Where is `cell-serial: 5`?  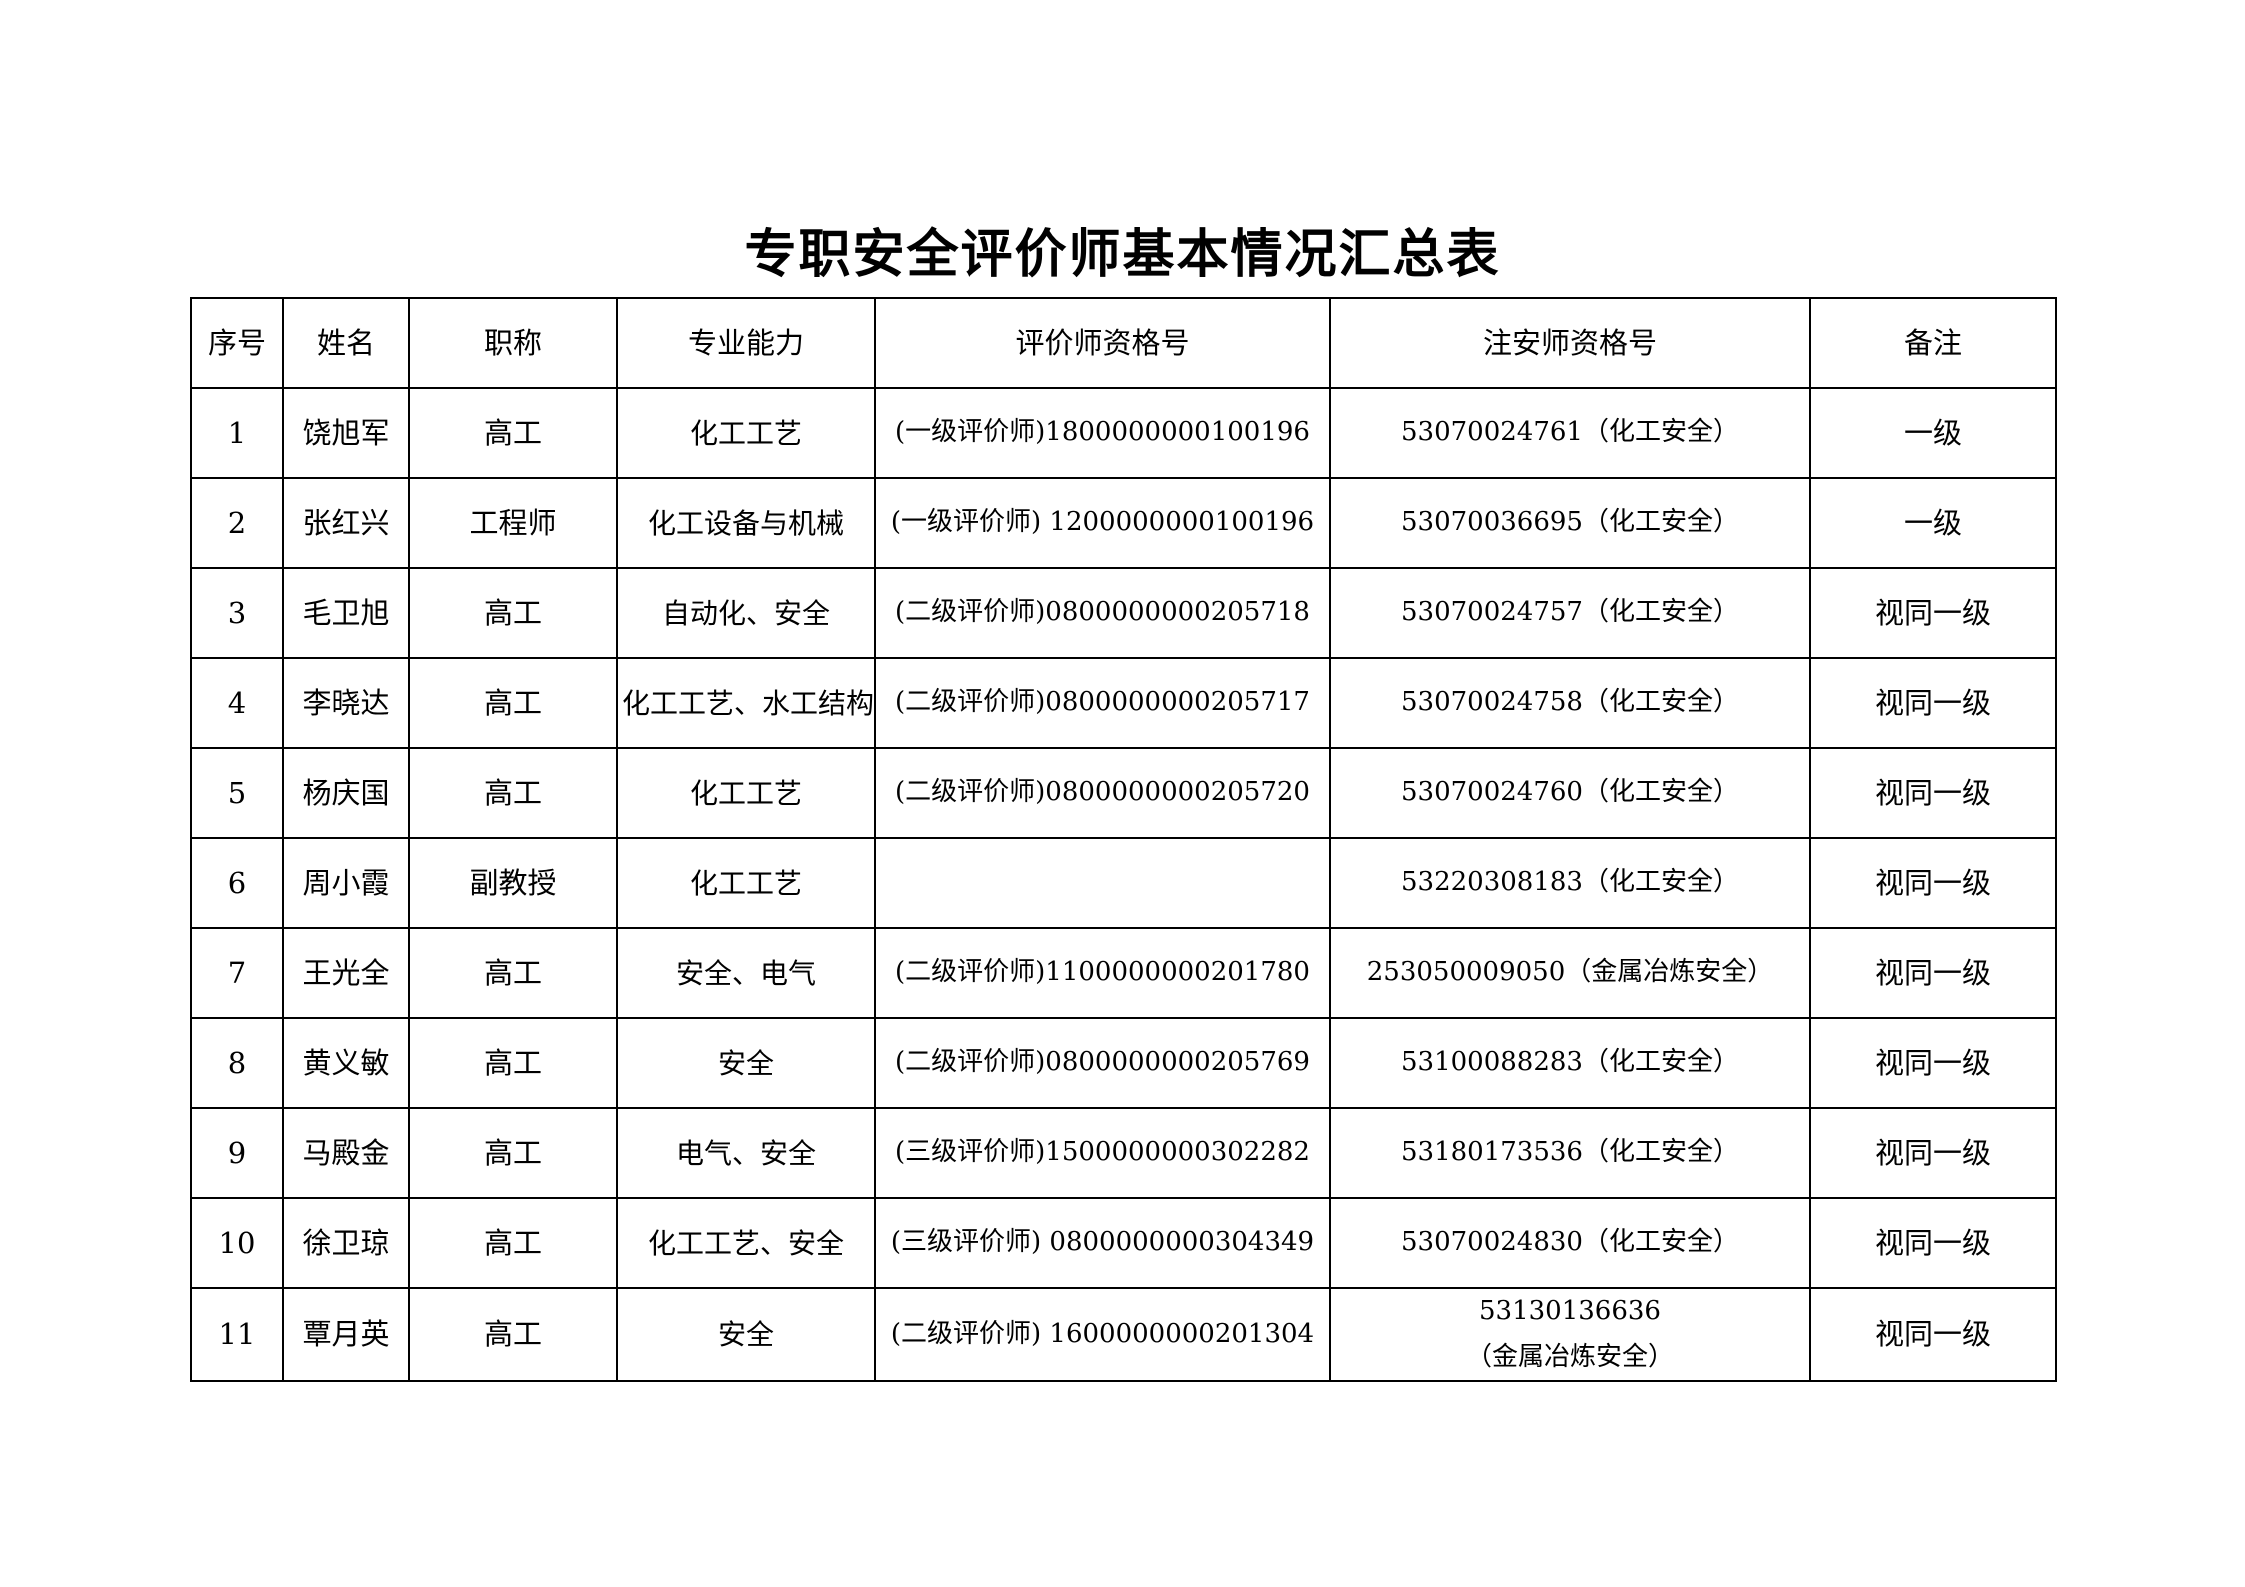 cell-serial: 5 is located at coordinates (237, 793).